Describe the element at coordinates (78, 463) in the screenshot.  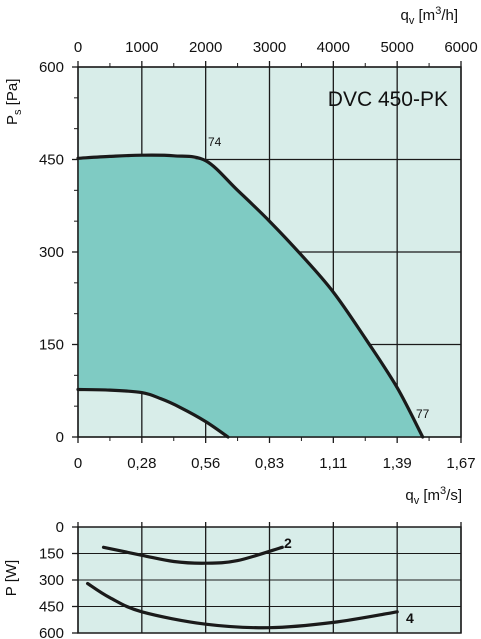
I see `x-tick-label-bottom: 0` at that location.